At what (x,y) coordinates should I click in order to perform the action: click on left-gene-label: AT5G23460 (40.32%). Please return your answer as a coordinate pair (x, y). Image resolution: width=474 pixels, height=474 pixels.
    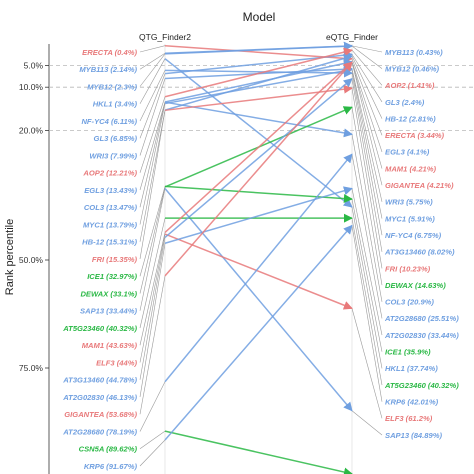
    Looking at the image, I should click on (99, 328).